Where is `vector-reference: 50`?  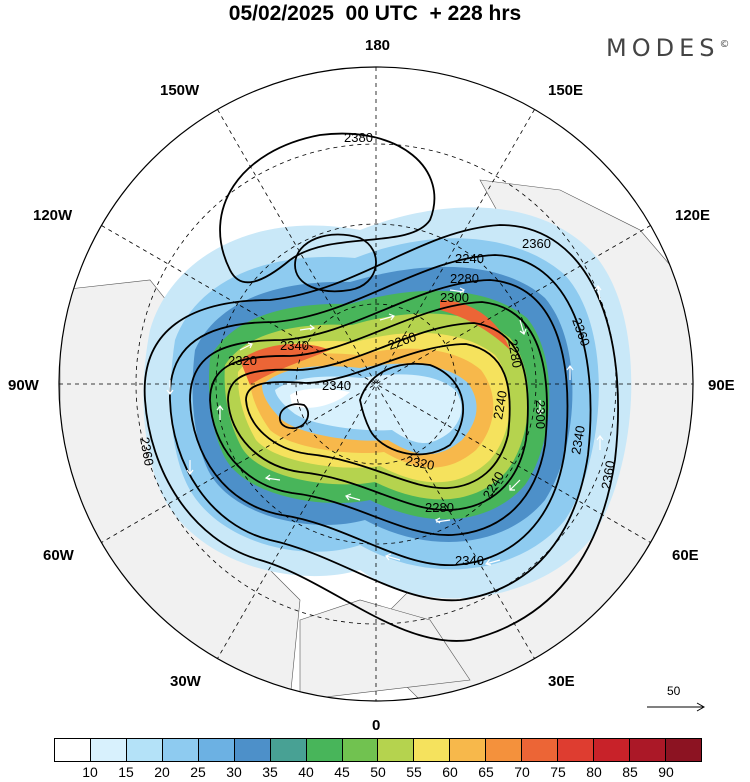
vector-reference: 50 is located at coordinates (677, 700).